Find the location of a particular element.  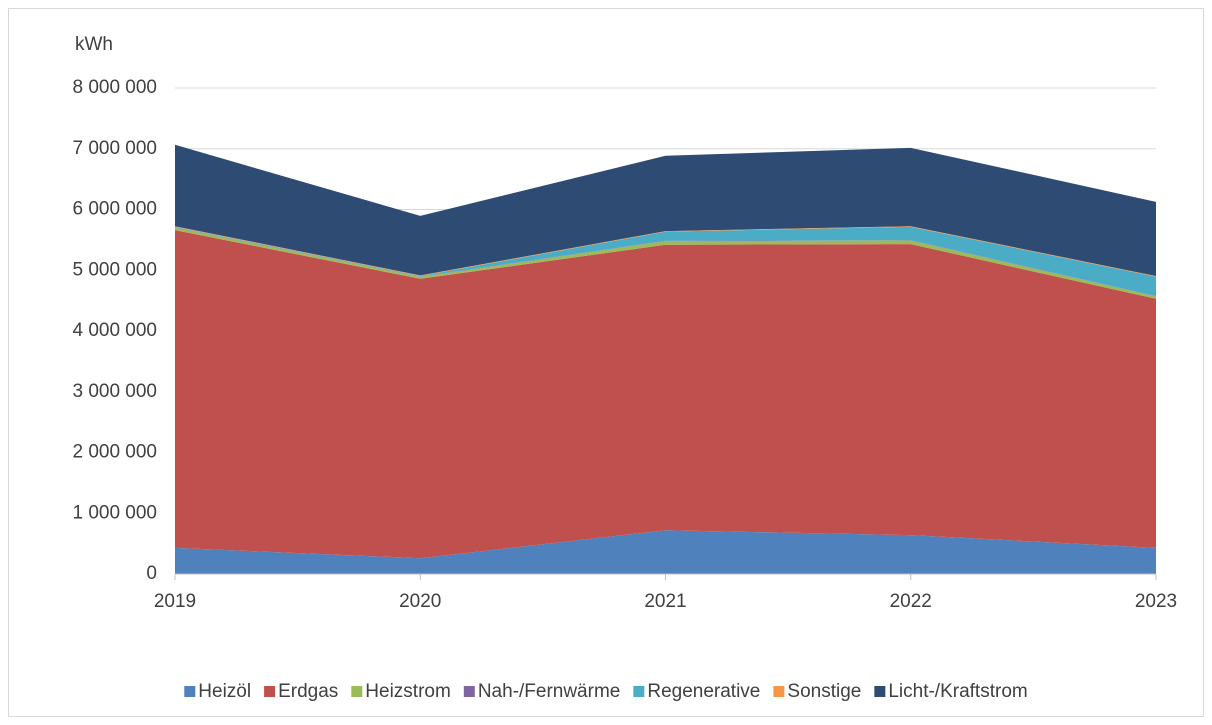

x-tick-label: 2022 is located at coordinates (911, 601).